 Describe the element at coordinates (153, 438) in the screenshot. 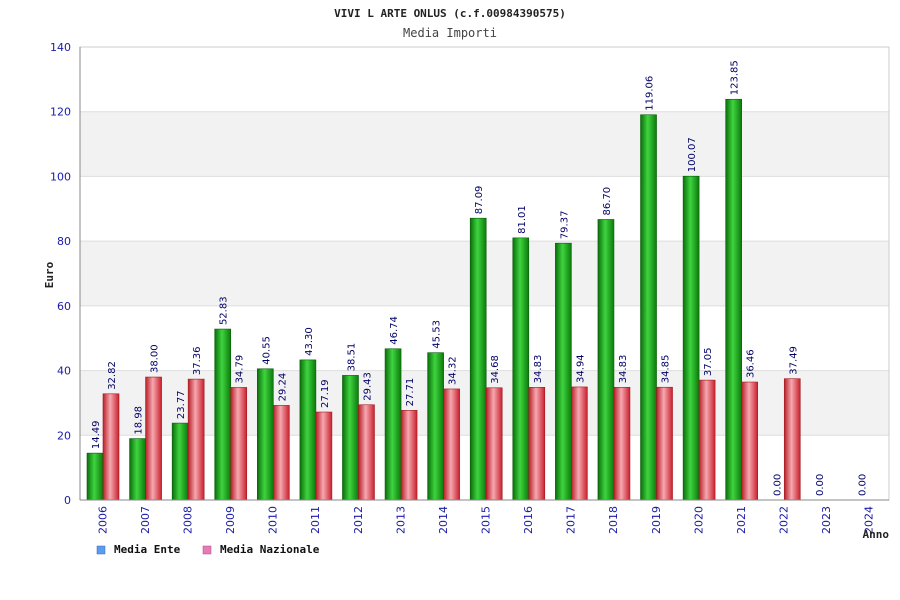

I see `bar-nazionale-2007` at that location.